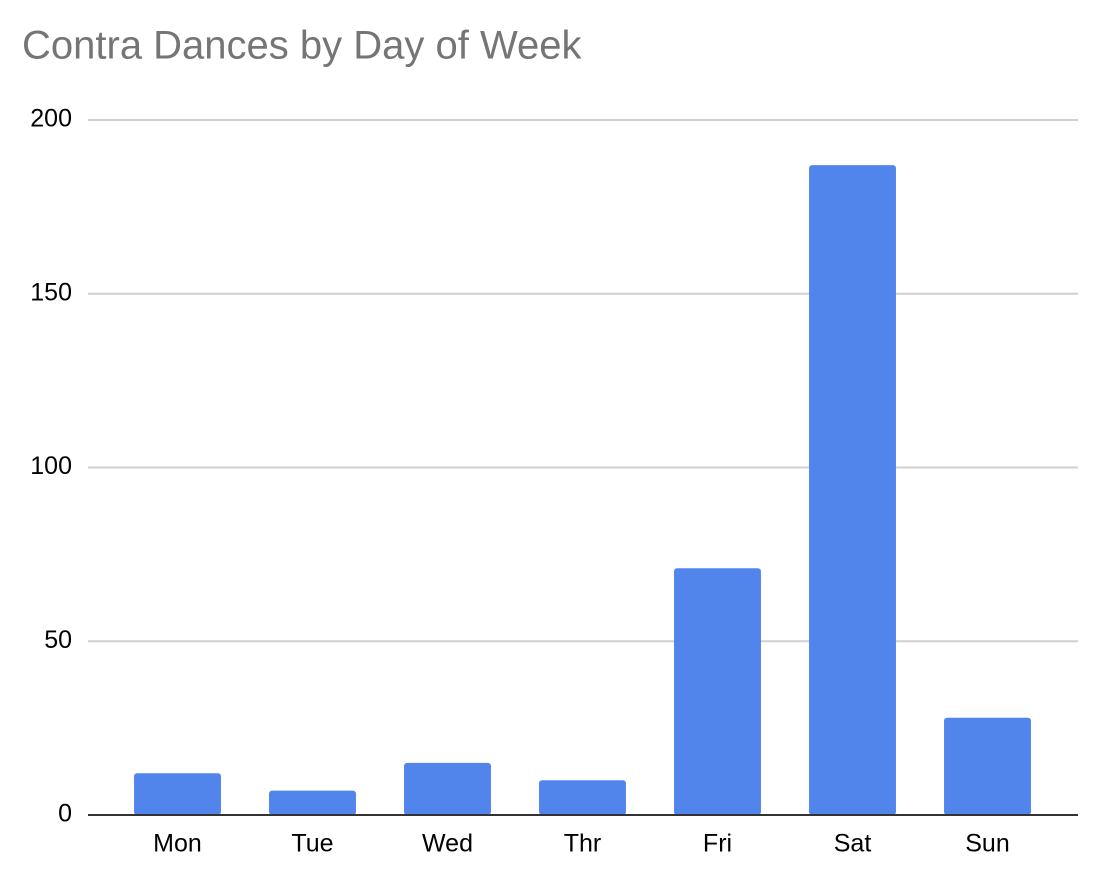 Image resolution: width=1100 pixels, height=880 pixels. I want to click on y-tick-label: 200, so click(51, 119).